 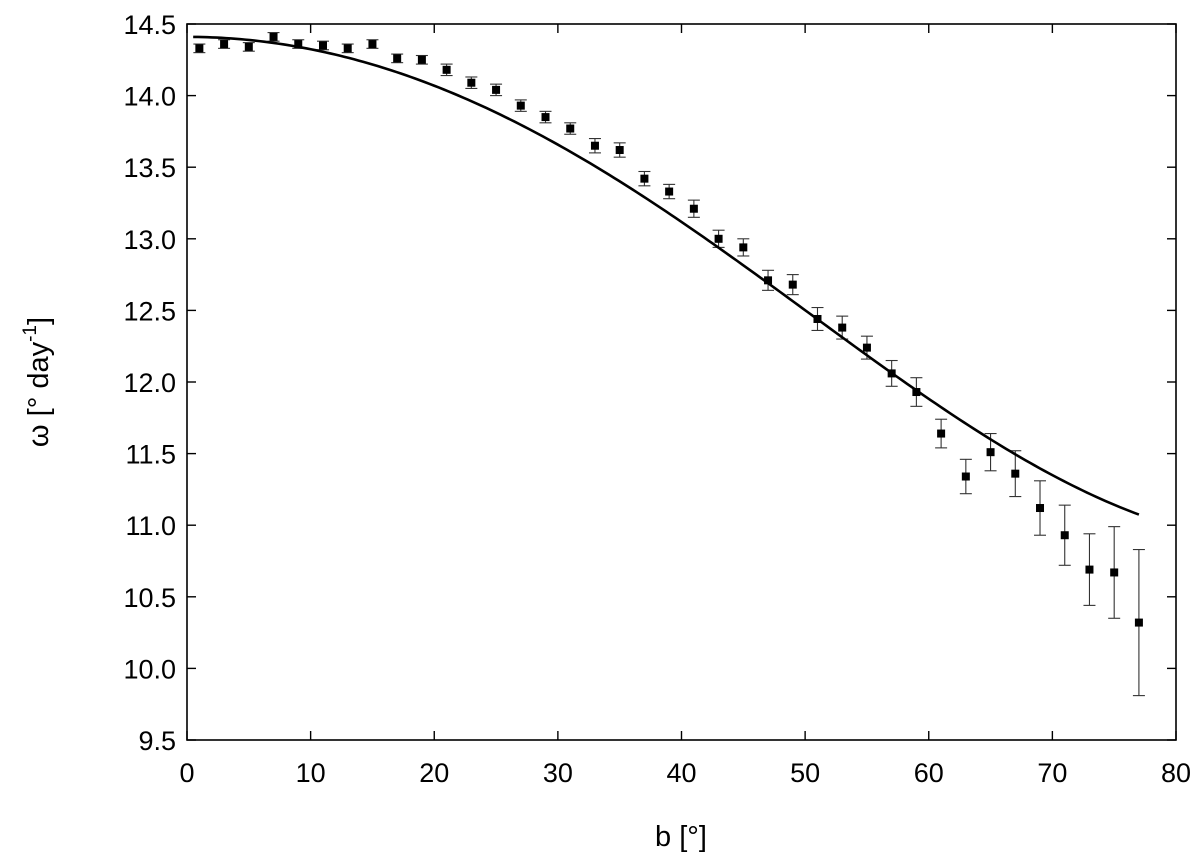 What do you see at coordinates (149, 311) in the screenshot?
I see `y-tick-label: 12.5` at bounding box center [149, 311].